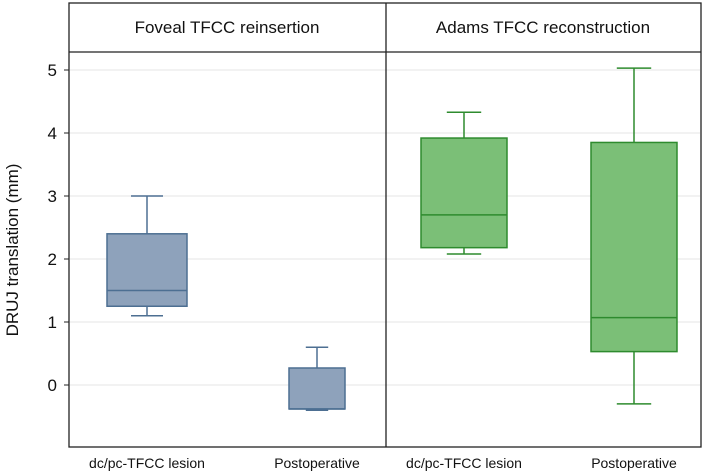 The width and height of the screenshot is (708, 476). What do you see at coordinates (52, 259) in the screenshot?
I see `y-tick-label-2: 2` at bounding box center [52, 259].